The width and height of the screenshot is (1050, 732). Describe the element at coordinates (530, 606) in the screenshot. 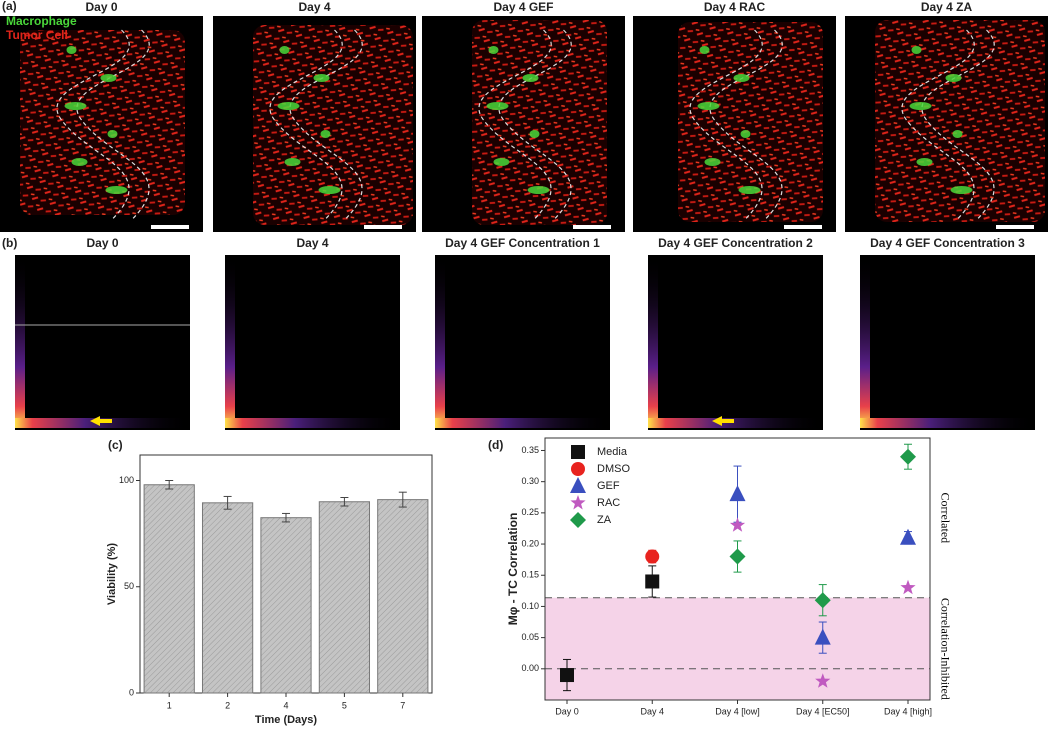

I see `y-tick-label: 0.10` at that location.